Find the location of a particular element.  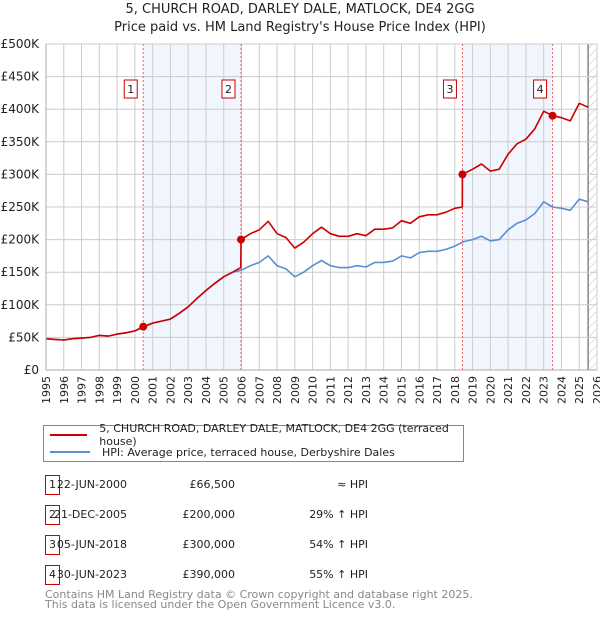

sale-number-badge: 2 is located at coordinates (52, 515).